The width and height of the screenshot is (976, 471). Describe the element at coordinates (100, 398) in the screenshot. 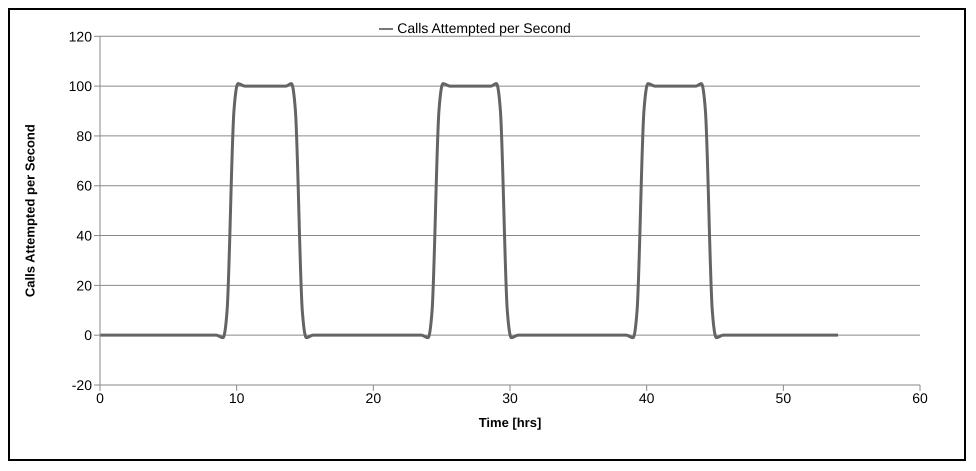

I see `x-tick-label: 0` at that location.